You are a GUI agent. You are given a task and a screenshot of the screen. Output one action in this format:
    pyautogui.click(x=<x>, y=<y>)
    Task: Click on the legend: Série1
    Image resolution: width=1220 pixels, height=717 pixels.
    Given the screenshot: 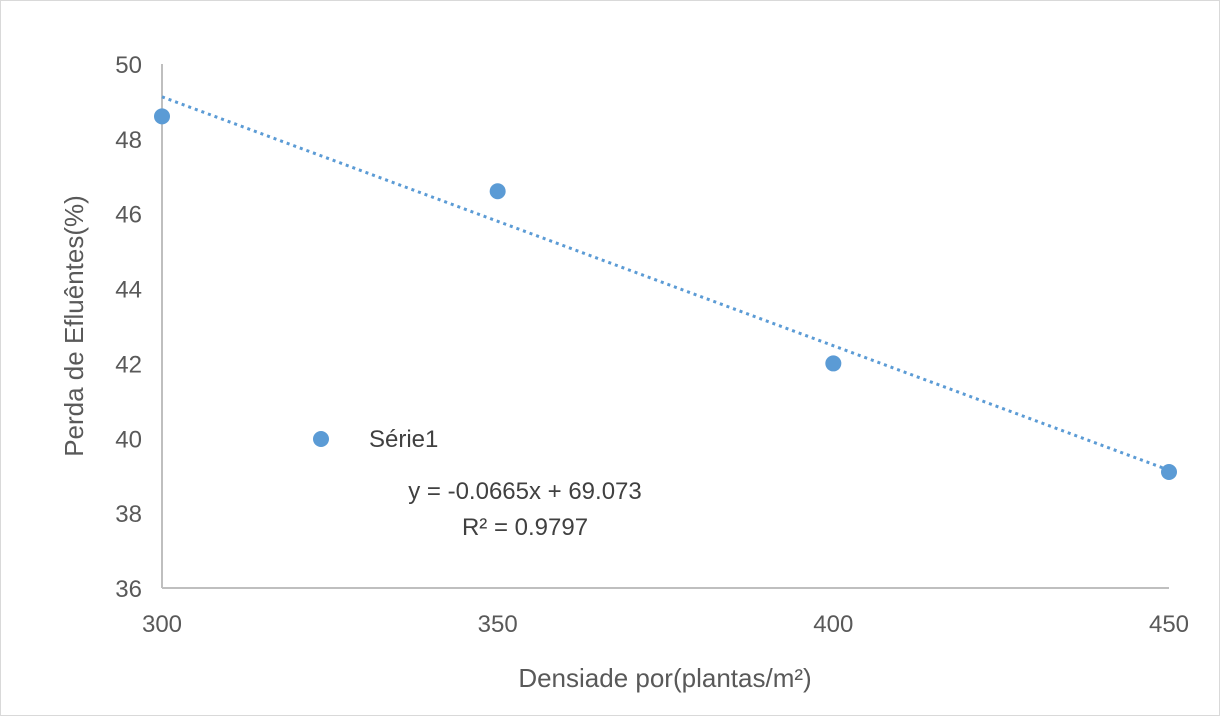 What is the action you would take?
    pyautogui.click(x=375, y=439)
    